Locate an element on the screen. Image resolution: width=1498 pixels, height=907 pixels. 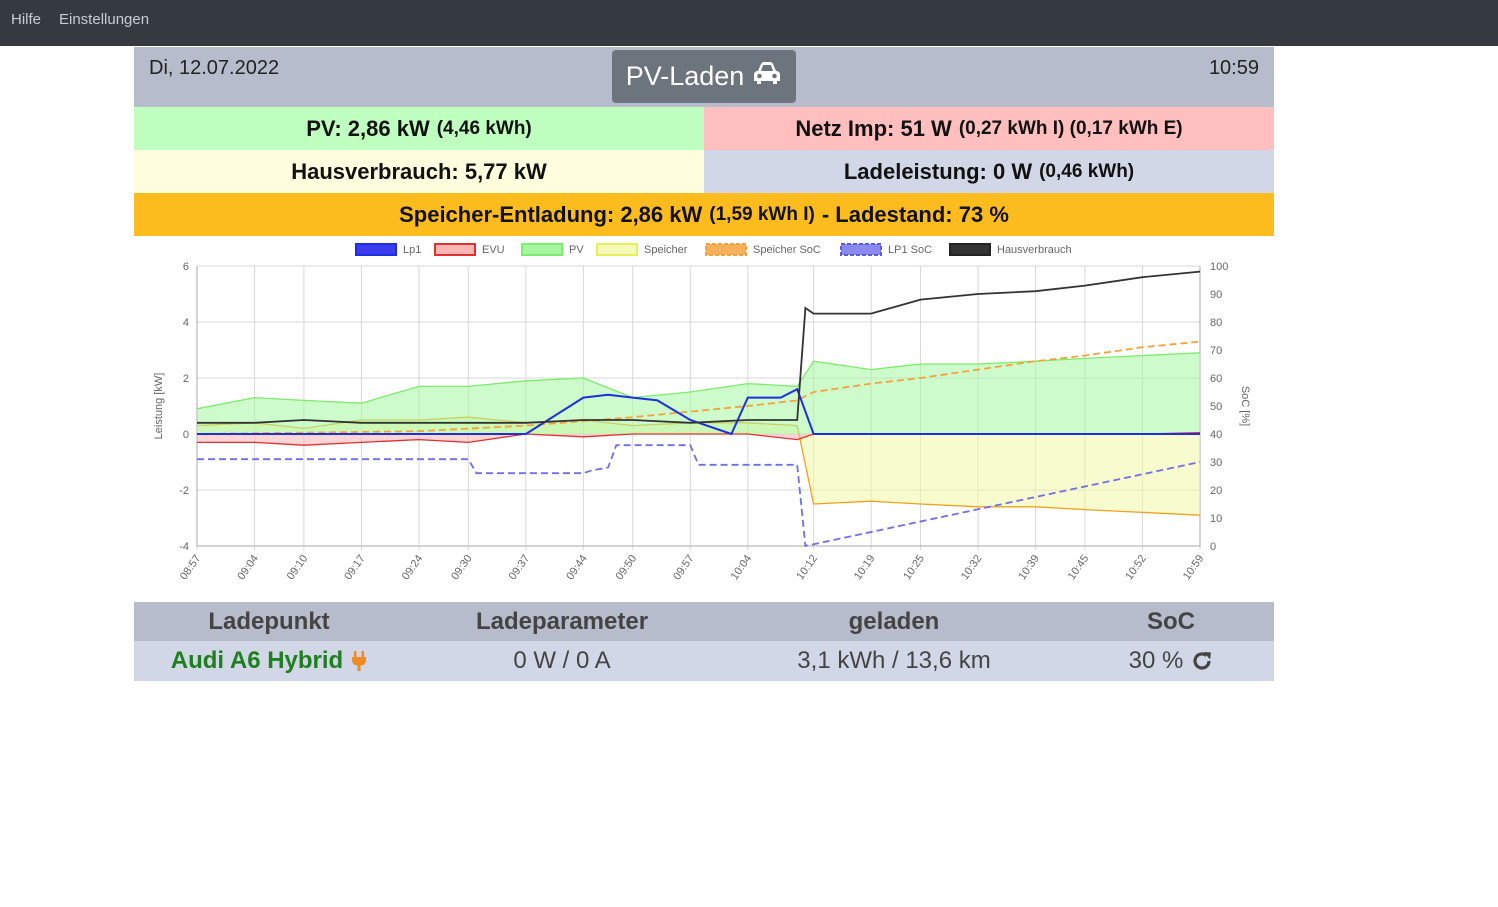
y-tick-label: -4 is located at coordinates (184, 547).